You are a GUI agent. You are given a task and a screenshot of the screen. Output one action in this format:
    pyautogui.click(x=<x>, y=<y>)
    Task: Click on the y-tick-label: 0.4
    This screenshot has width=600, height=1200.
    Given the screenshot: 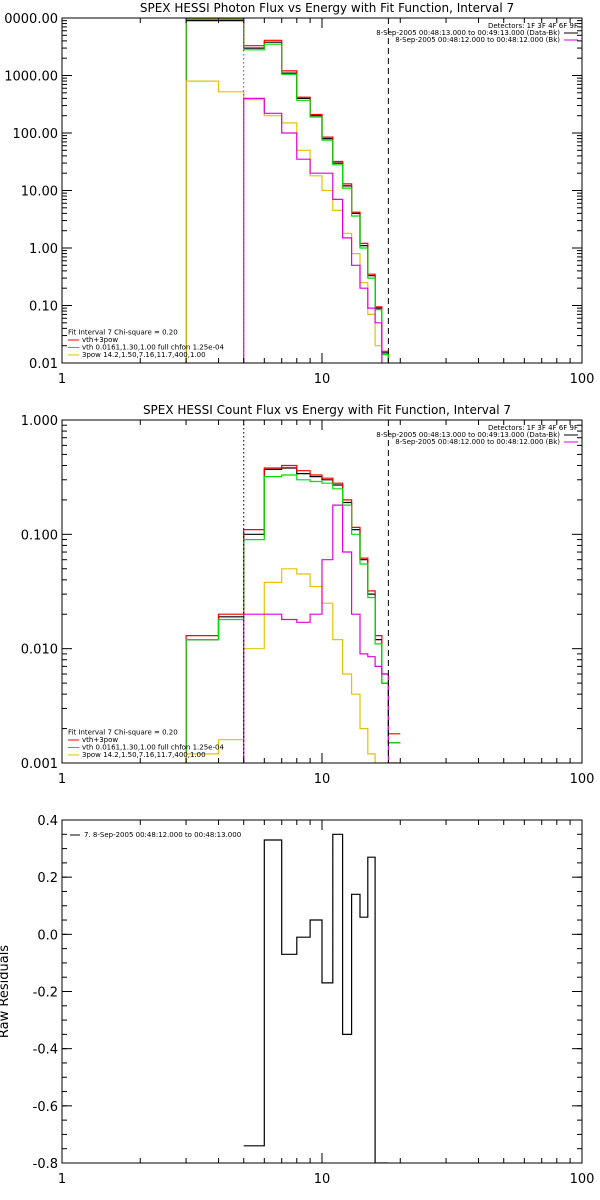 What is the action you would take?
    pyautogui.click(x=47, y=821)
    